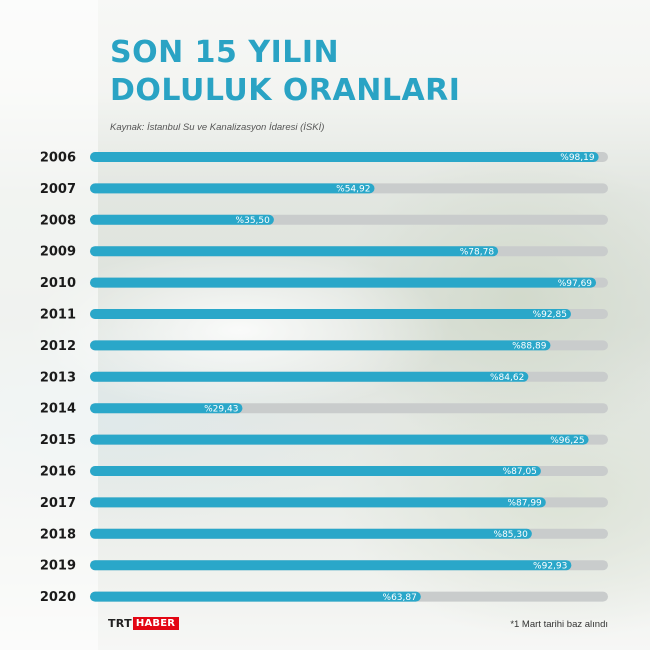 The image size is (650, 650). Describe the element at coordinates (156, 623) in the screenshot. I see `logo-haber-text: HABER` at that location.